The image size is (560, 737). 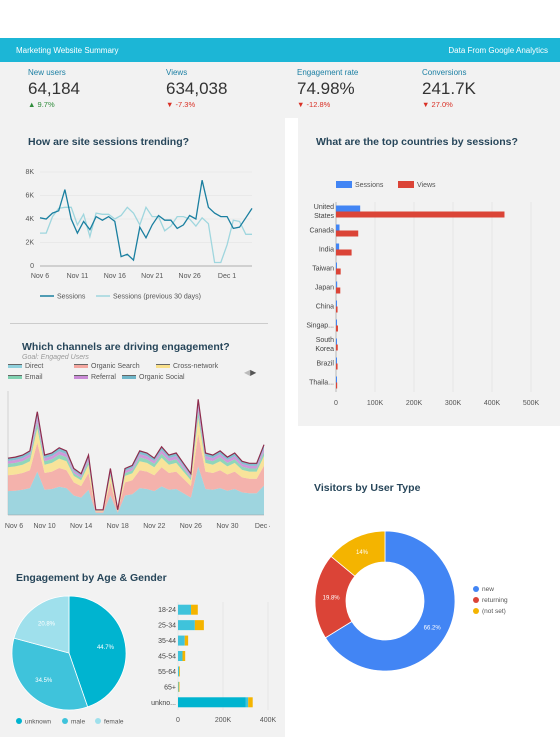 What do you see at coordinates (453, 403) in the screenshot?
I see `x-tick-label: 300K` at bounding box center [453, 403].